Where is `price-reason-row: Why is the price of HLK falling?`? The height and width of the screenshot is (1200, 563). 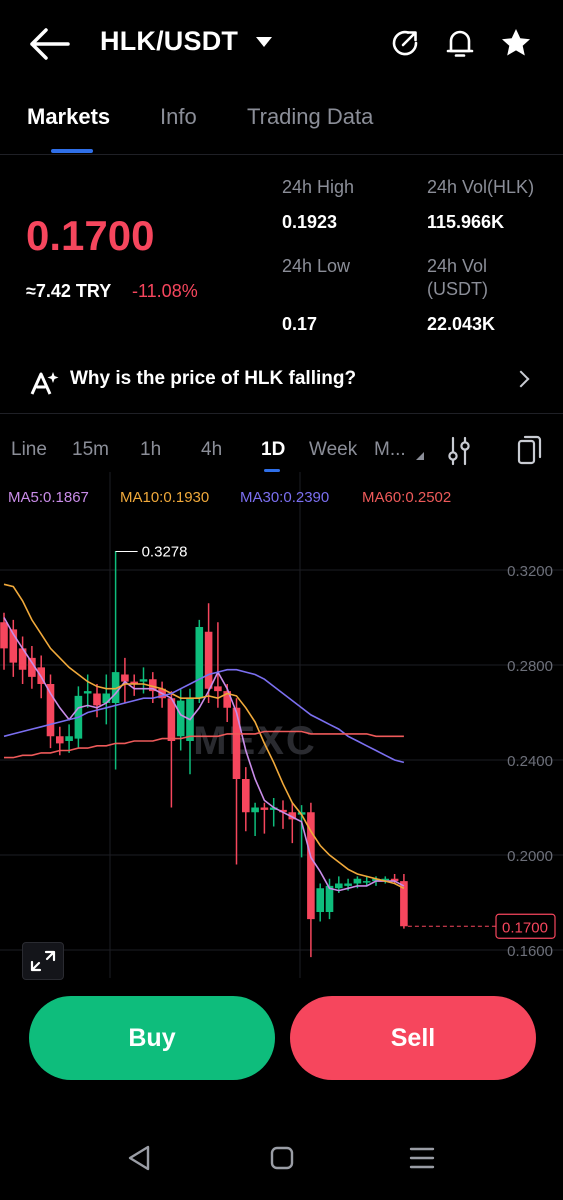 price-reason-row: Why is the price of HLK falling? is located at coordinates (281, 384).